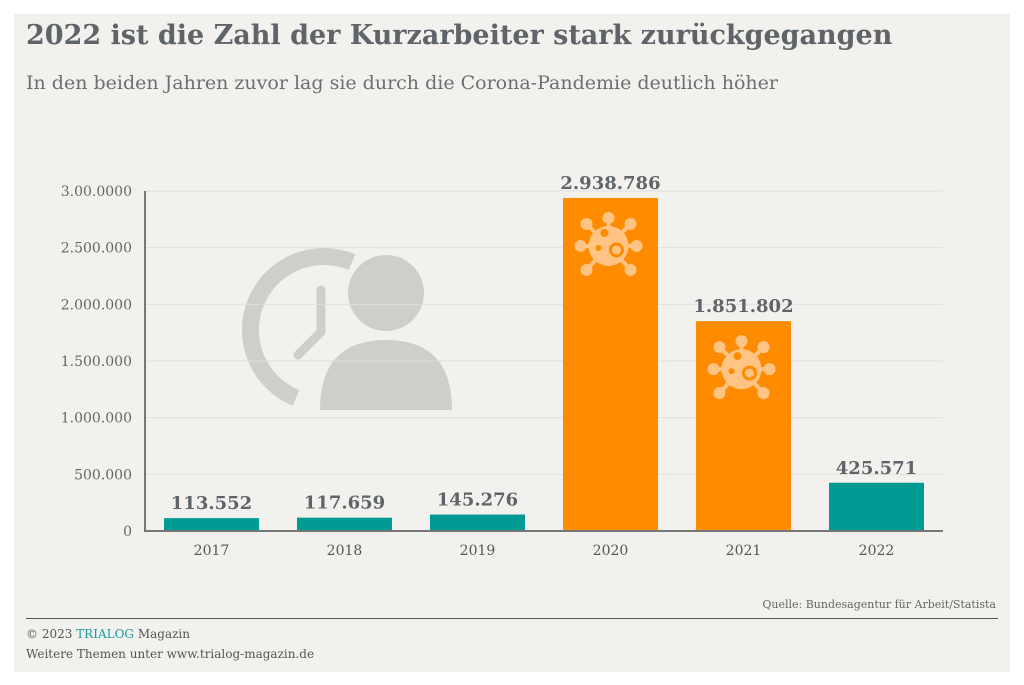 This screenshot has width=1024, height=685. Describe the element at coordinates (345, 551) in the screenshot. I see `x-tick-label: 2018` at that location.